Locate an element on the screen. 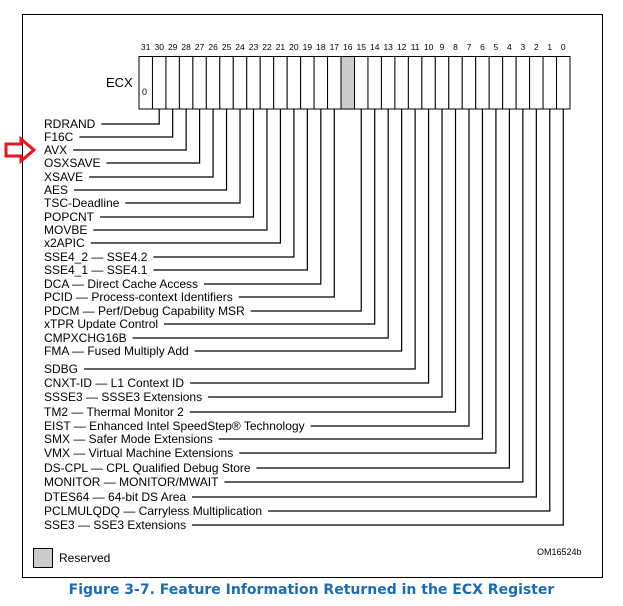 The height and width of the screenshot is (606, 623). bit-number: 24 is located at coordinates (240, 47).